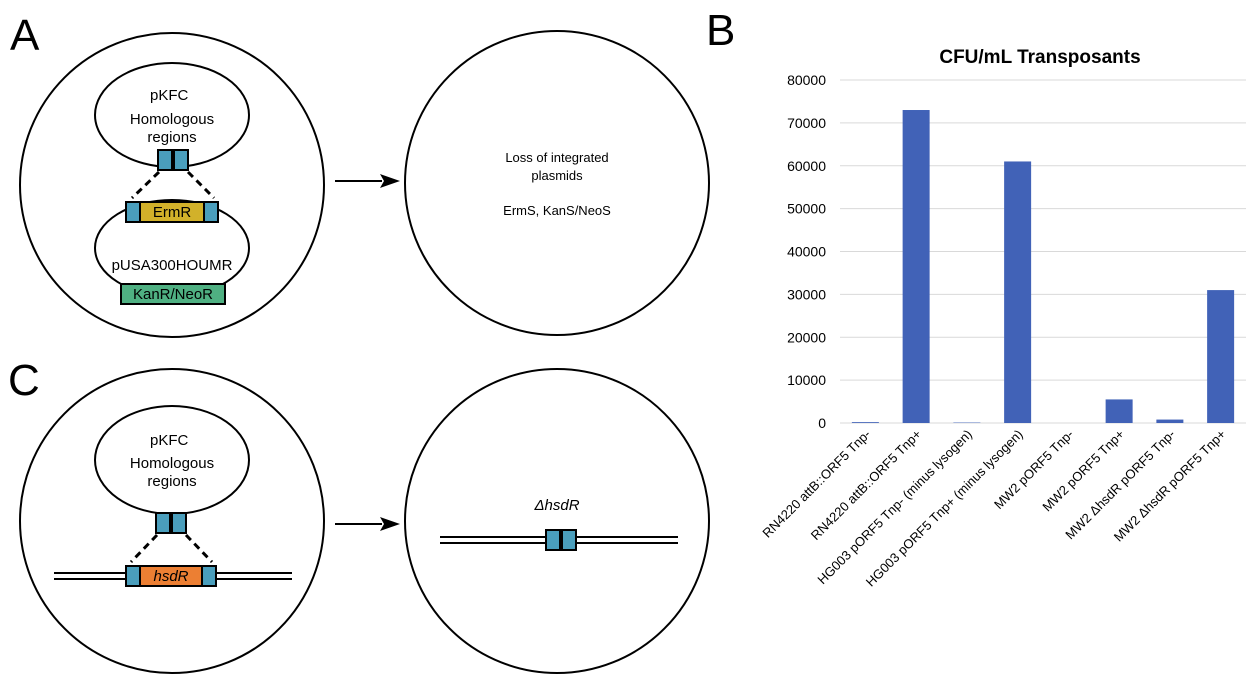 Image resolution: width=1248 pixels, height=676 pixels. I want to click on ermr-cassette-flank-left, so click(133, 212).